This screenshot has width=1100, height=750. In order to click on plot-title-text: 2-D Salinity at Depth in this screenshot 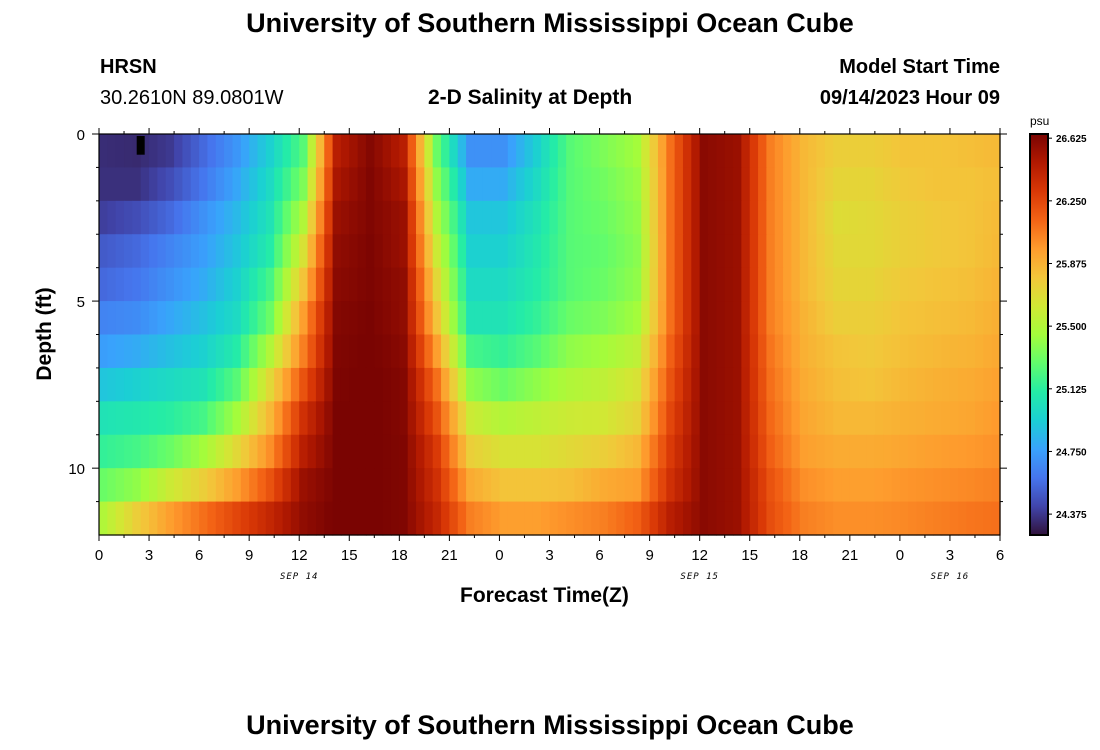, I will do `click(530, 97)`.